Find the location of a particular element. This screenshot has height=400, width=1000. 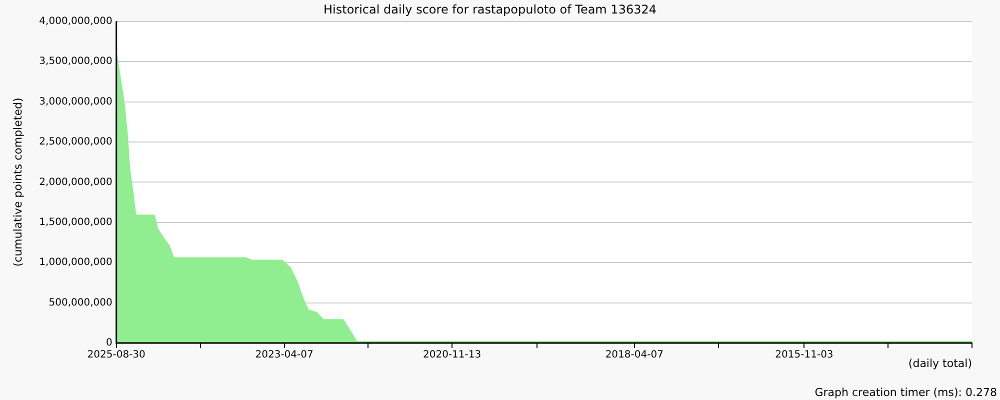

text: Graph creation timer (ms): 0.278 is located at coordinates (905, 392).